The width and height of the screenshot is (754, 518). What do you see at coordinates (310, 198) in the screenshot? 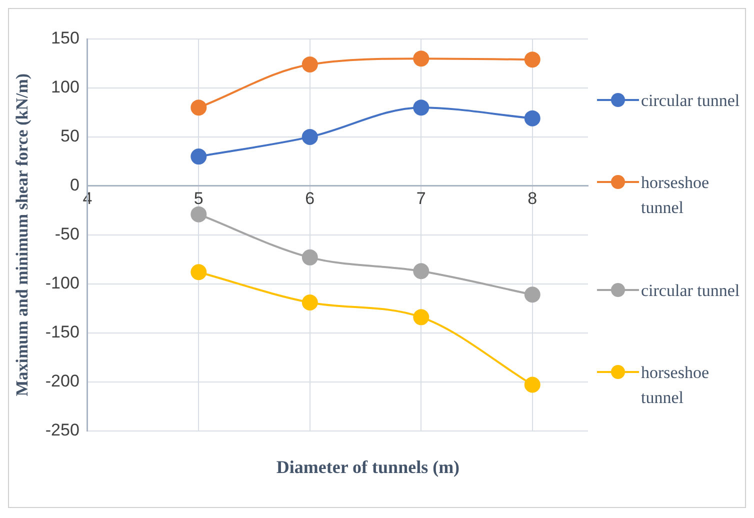
I see `x-tick-label: 6` at bounding box center [310, 198].